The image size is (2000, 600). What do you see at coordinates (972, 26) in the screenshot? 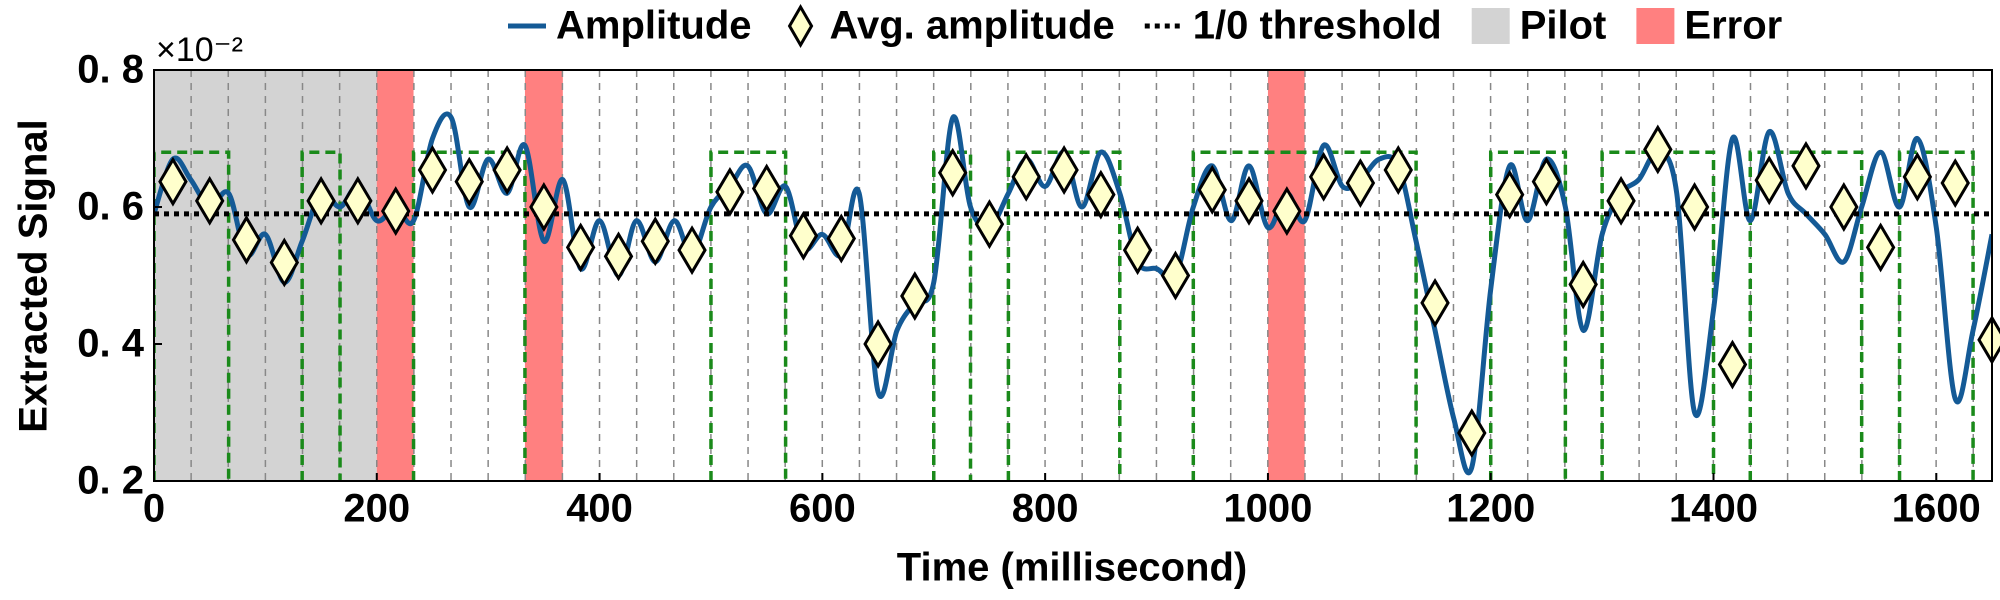
I see `legend-label: Avg. amplitude` at bounding box center [972, 26].